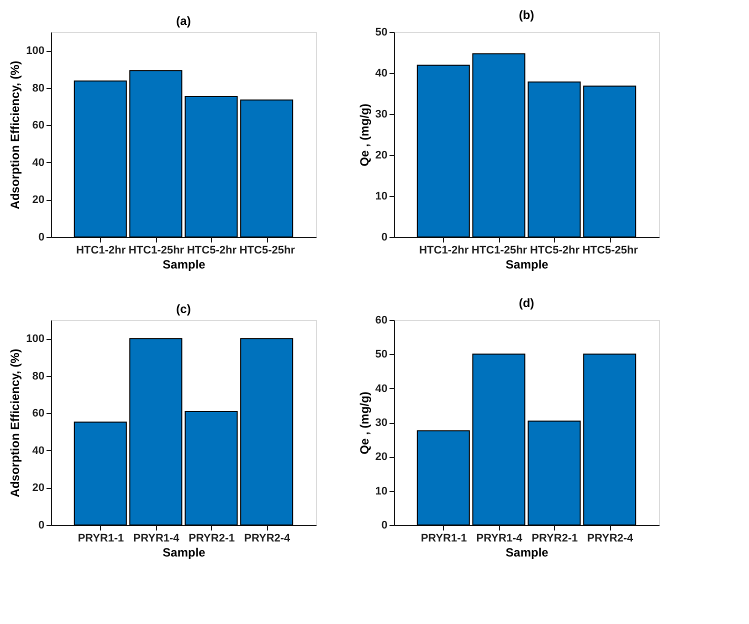  I want to click on chart-title: (b), so click(526, 15).